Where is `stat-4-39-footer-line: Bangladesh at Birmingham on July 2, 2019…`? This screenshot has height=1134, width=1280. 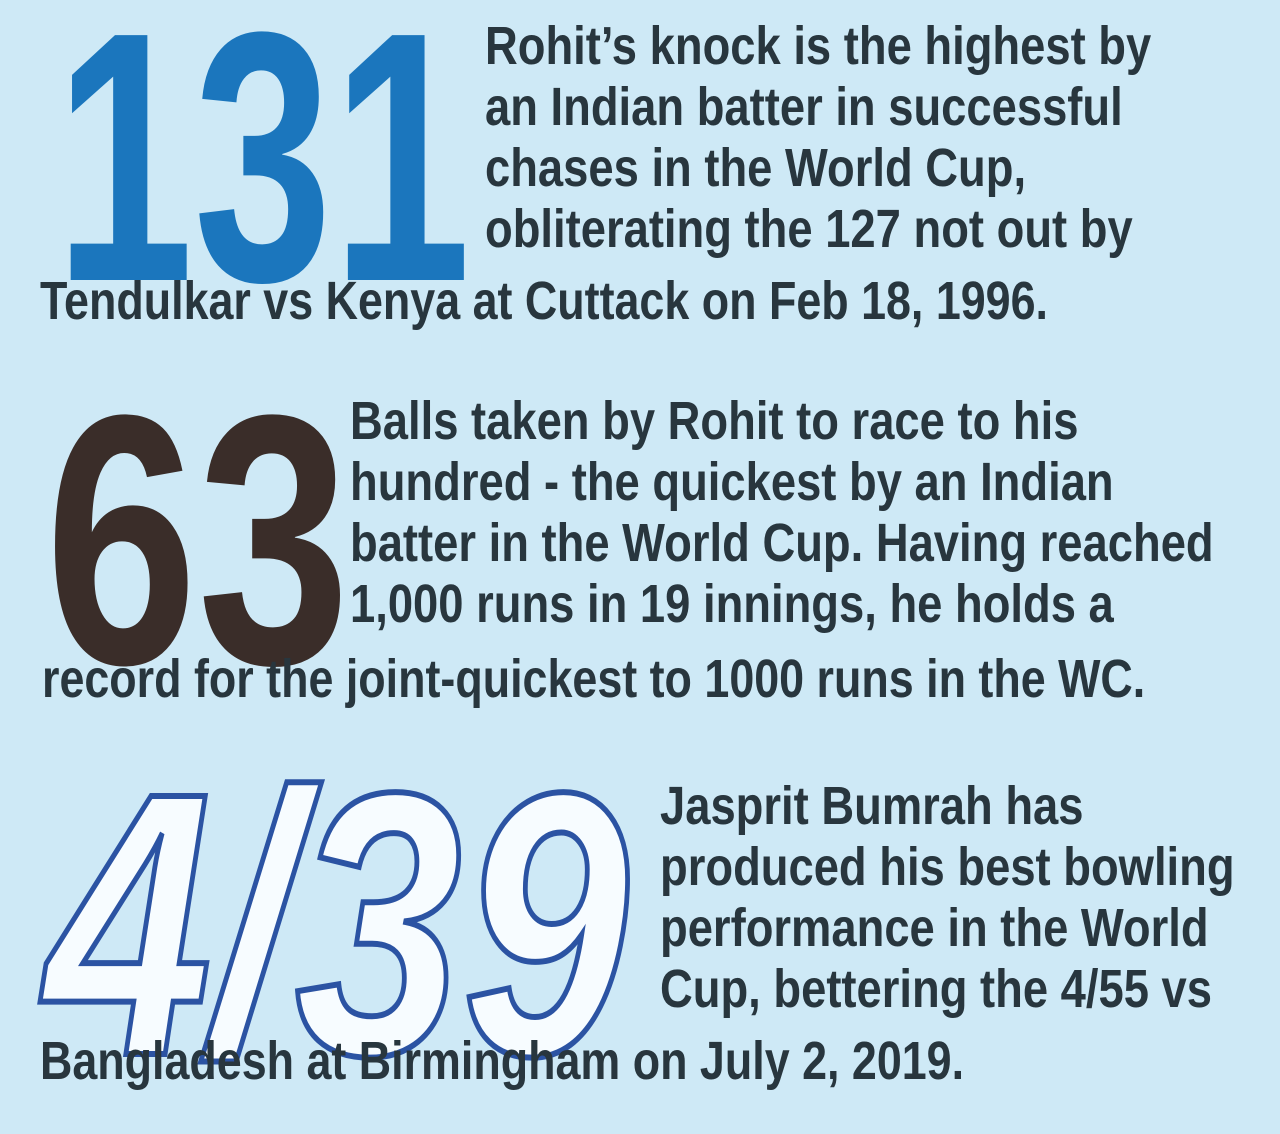 stat-4-39-footer-line: Bangladesh at Birmingham on July 2, 2019… is located at coordinates (502, 1061).